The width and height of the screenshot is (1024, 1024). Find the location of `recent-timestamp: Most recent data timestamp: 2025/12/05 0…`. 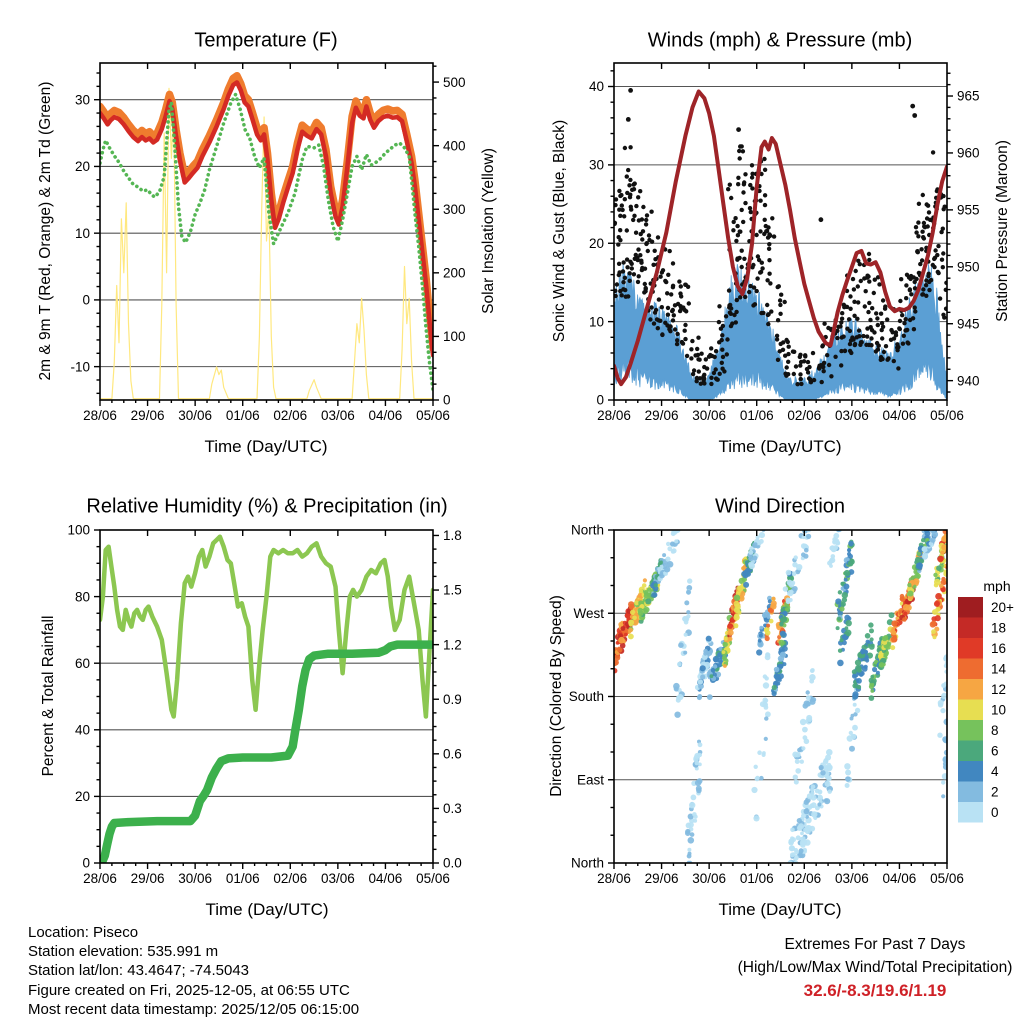

recent-timestamp: Most recent data timestamp: 2025/12/05 0… is located at coordinates (194, 1009).